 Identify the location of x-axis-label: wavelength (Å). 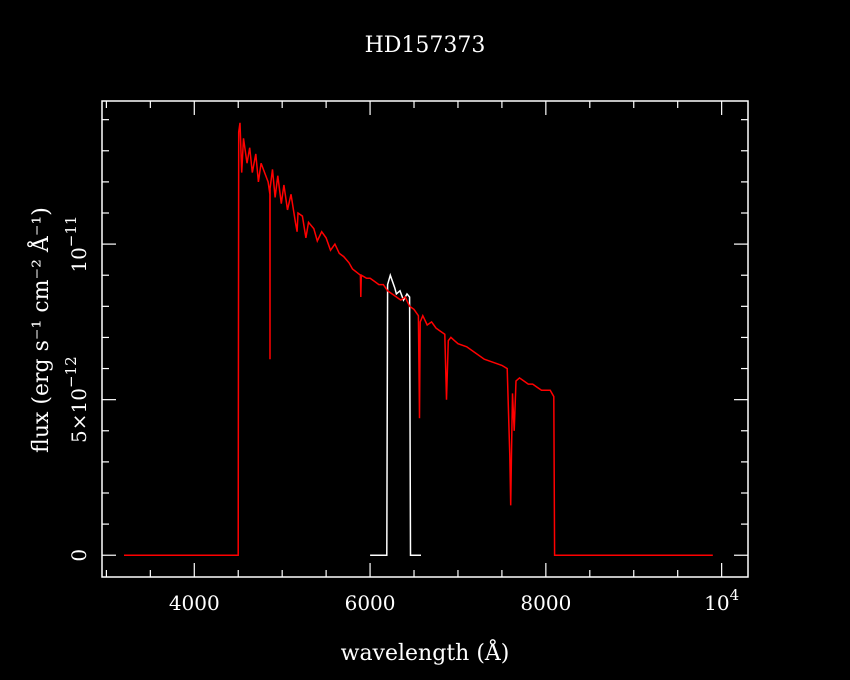
(425, 652).